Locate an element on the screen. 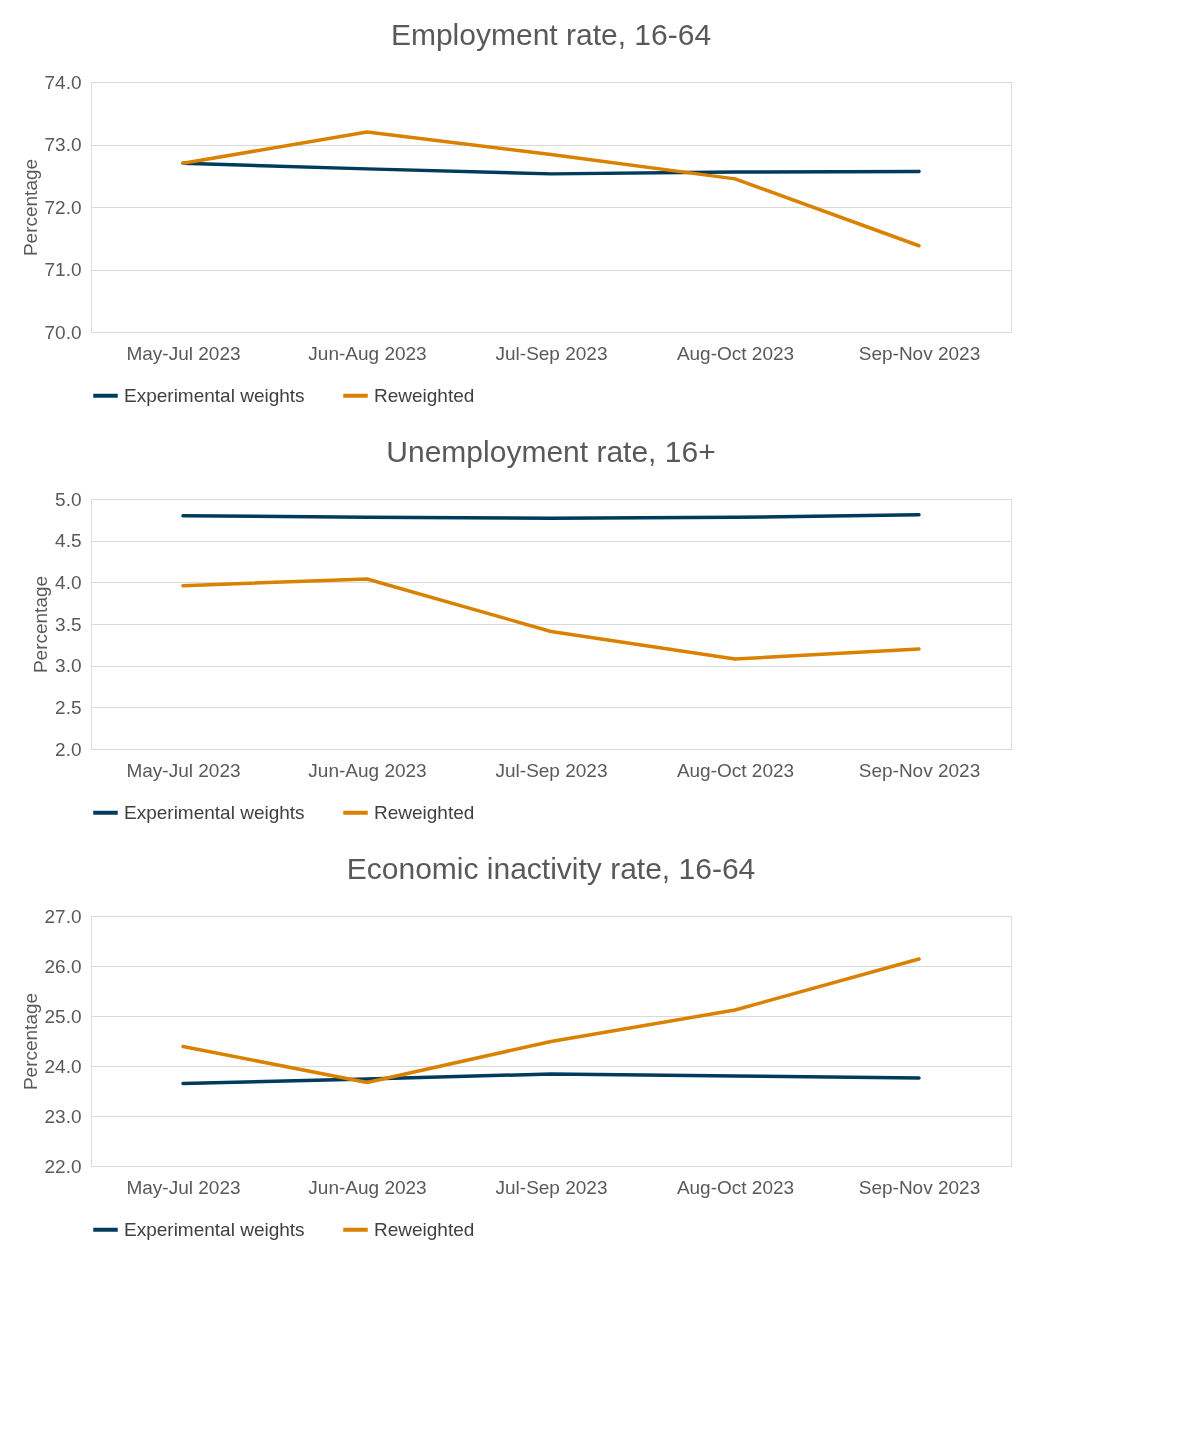  chart-title: Economic inactivity rate, 16-64 is located at coordinates (551, 868).